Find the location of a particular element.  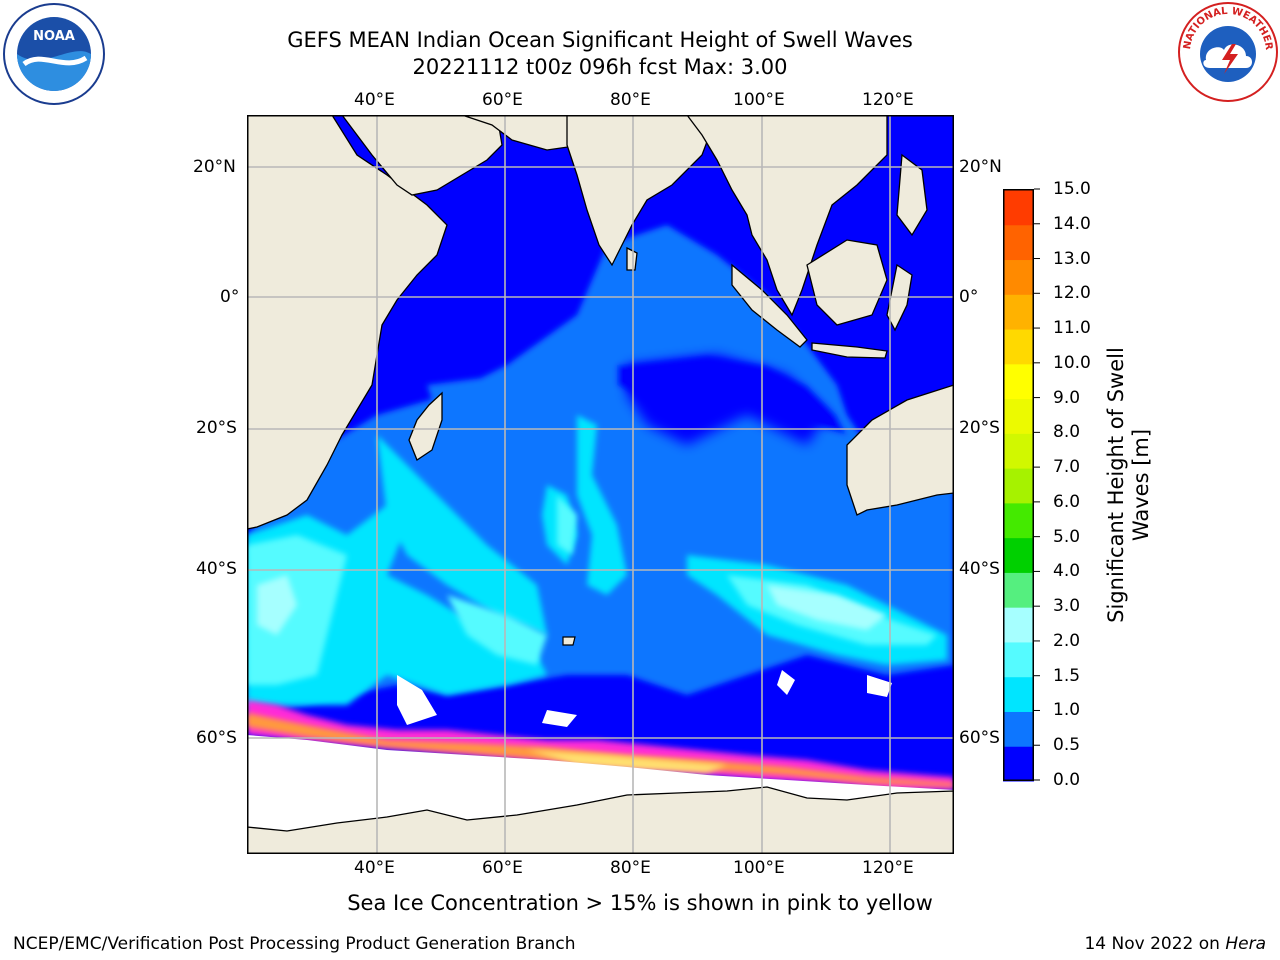

footer-date-text: 14 Nov 2022 on is located at coordinates (1155, 944).